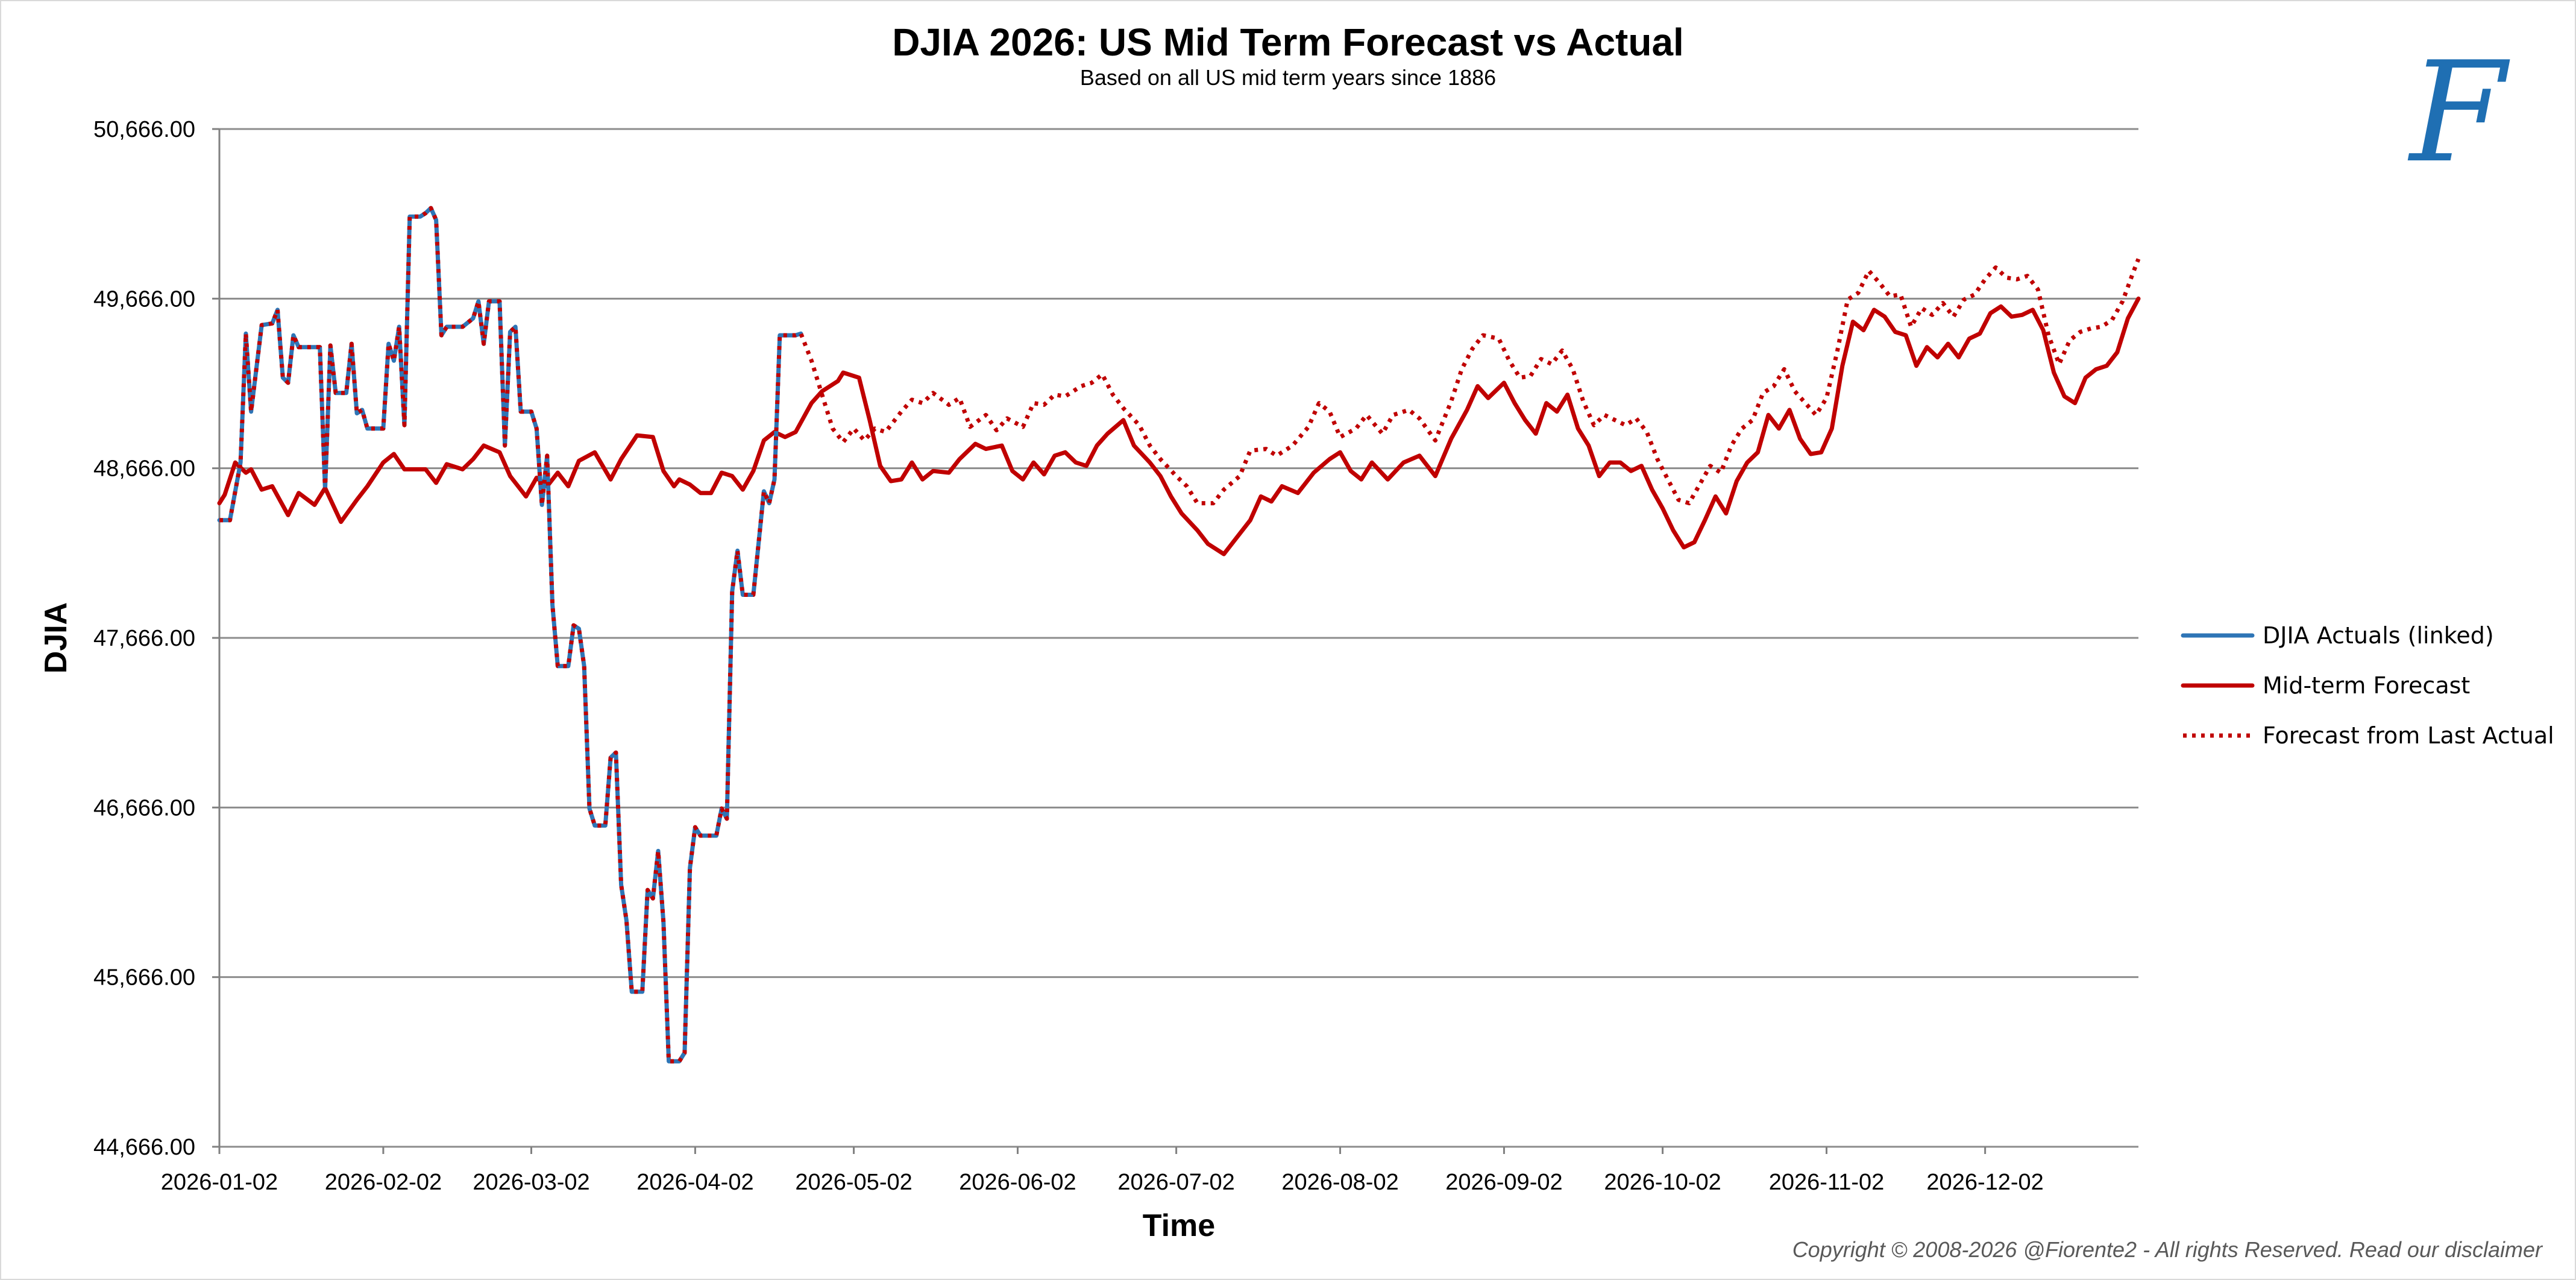 Image resolution: width=2576 pixels, height=1280 pixels. What do you see at coordinates (383, 1182) in the screenshot?
I see `x-tick-label: 2026-02-02` at bounding box center [383, 1182].